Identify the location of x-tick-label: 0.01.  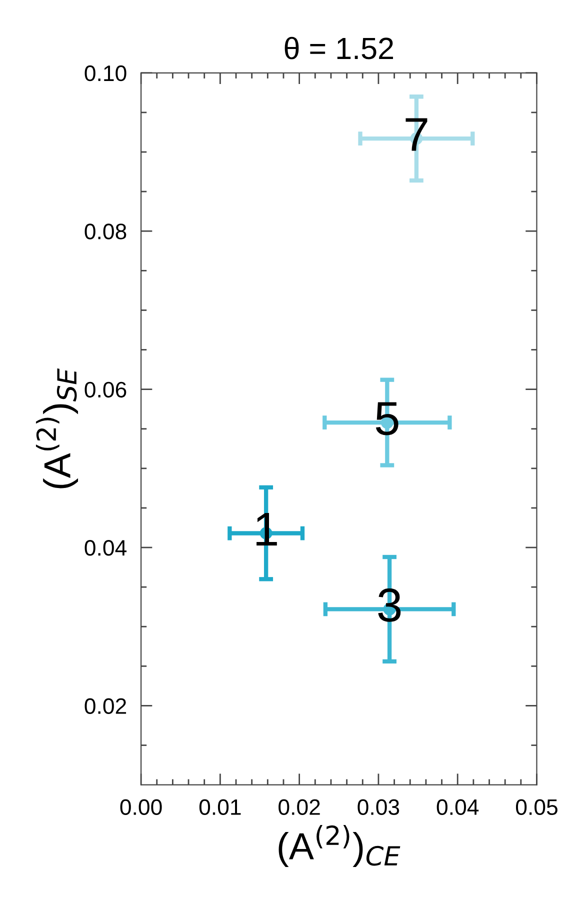
(220, 807).